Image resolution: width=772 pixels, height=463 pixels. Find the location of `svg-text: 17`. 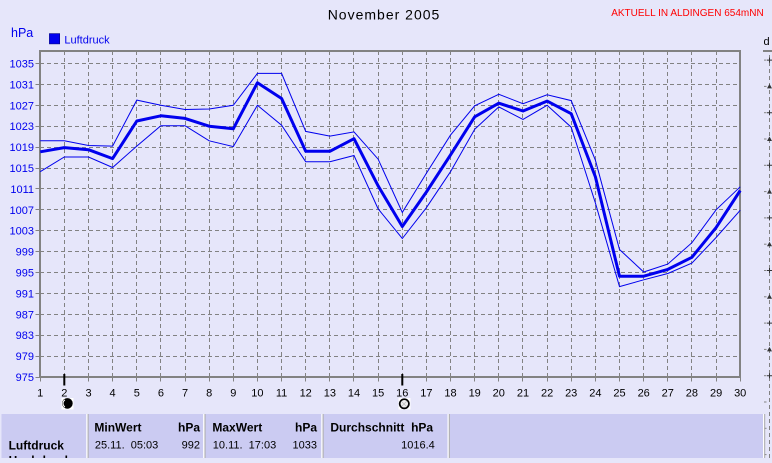

svg-text: 17 is located at coordinates (426, 394).